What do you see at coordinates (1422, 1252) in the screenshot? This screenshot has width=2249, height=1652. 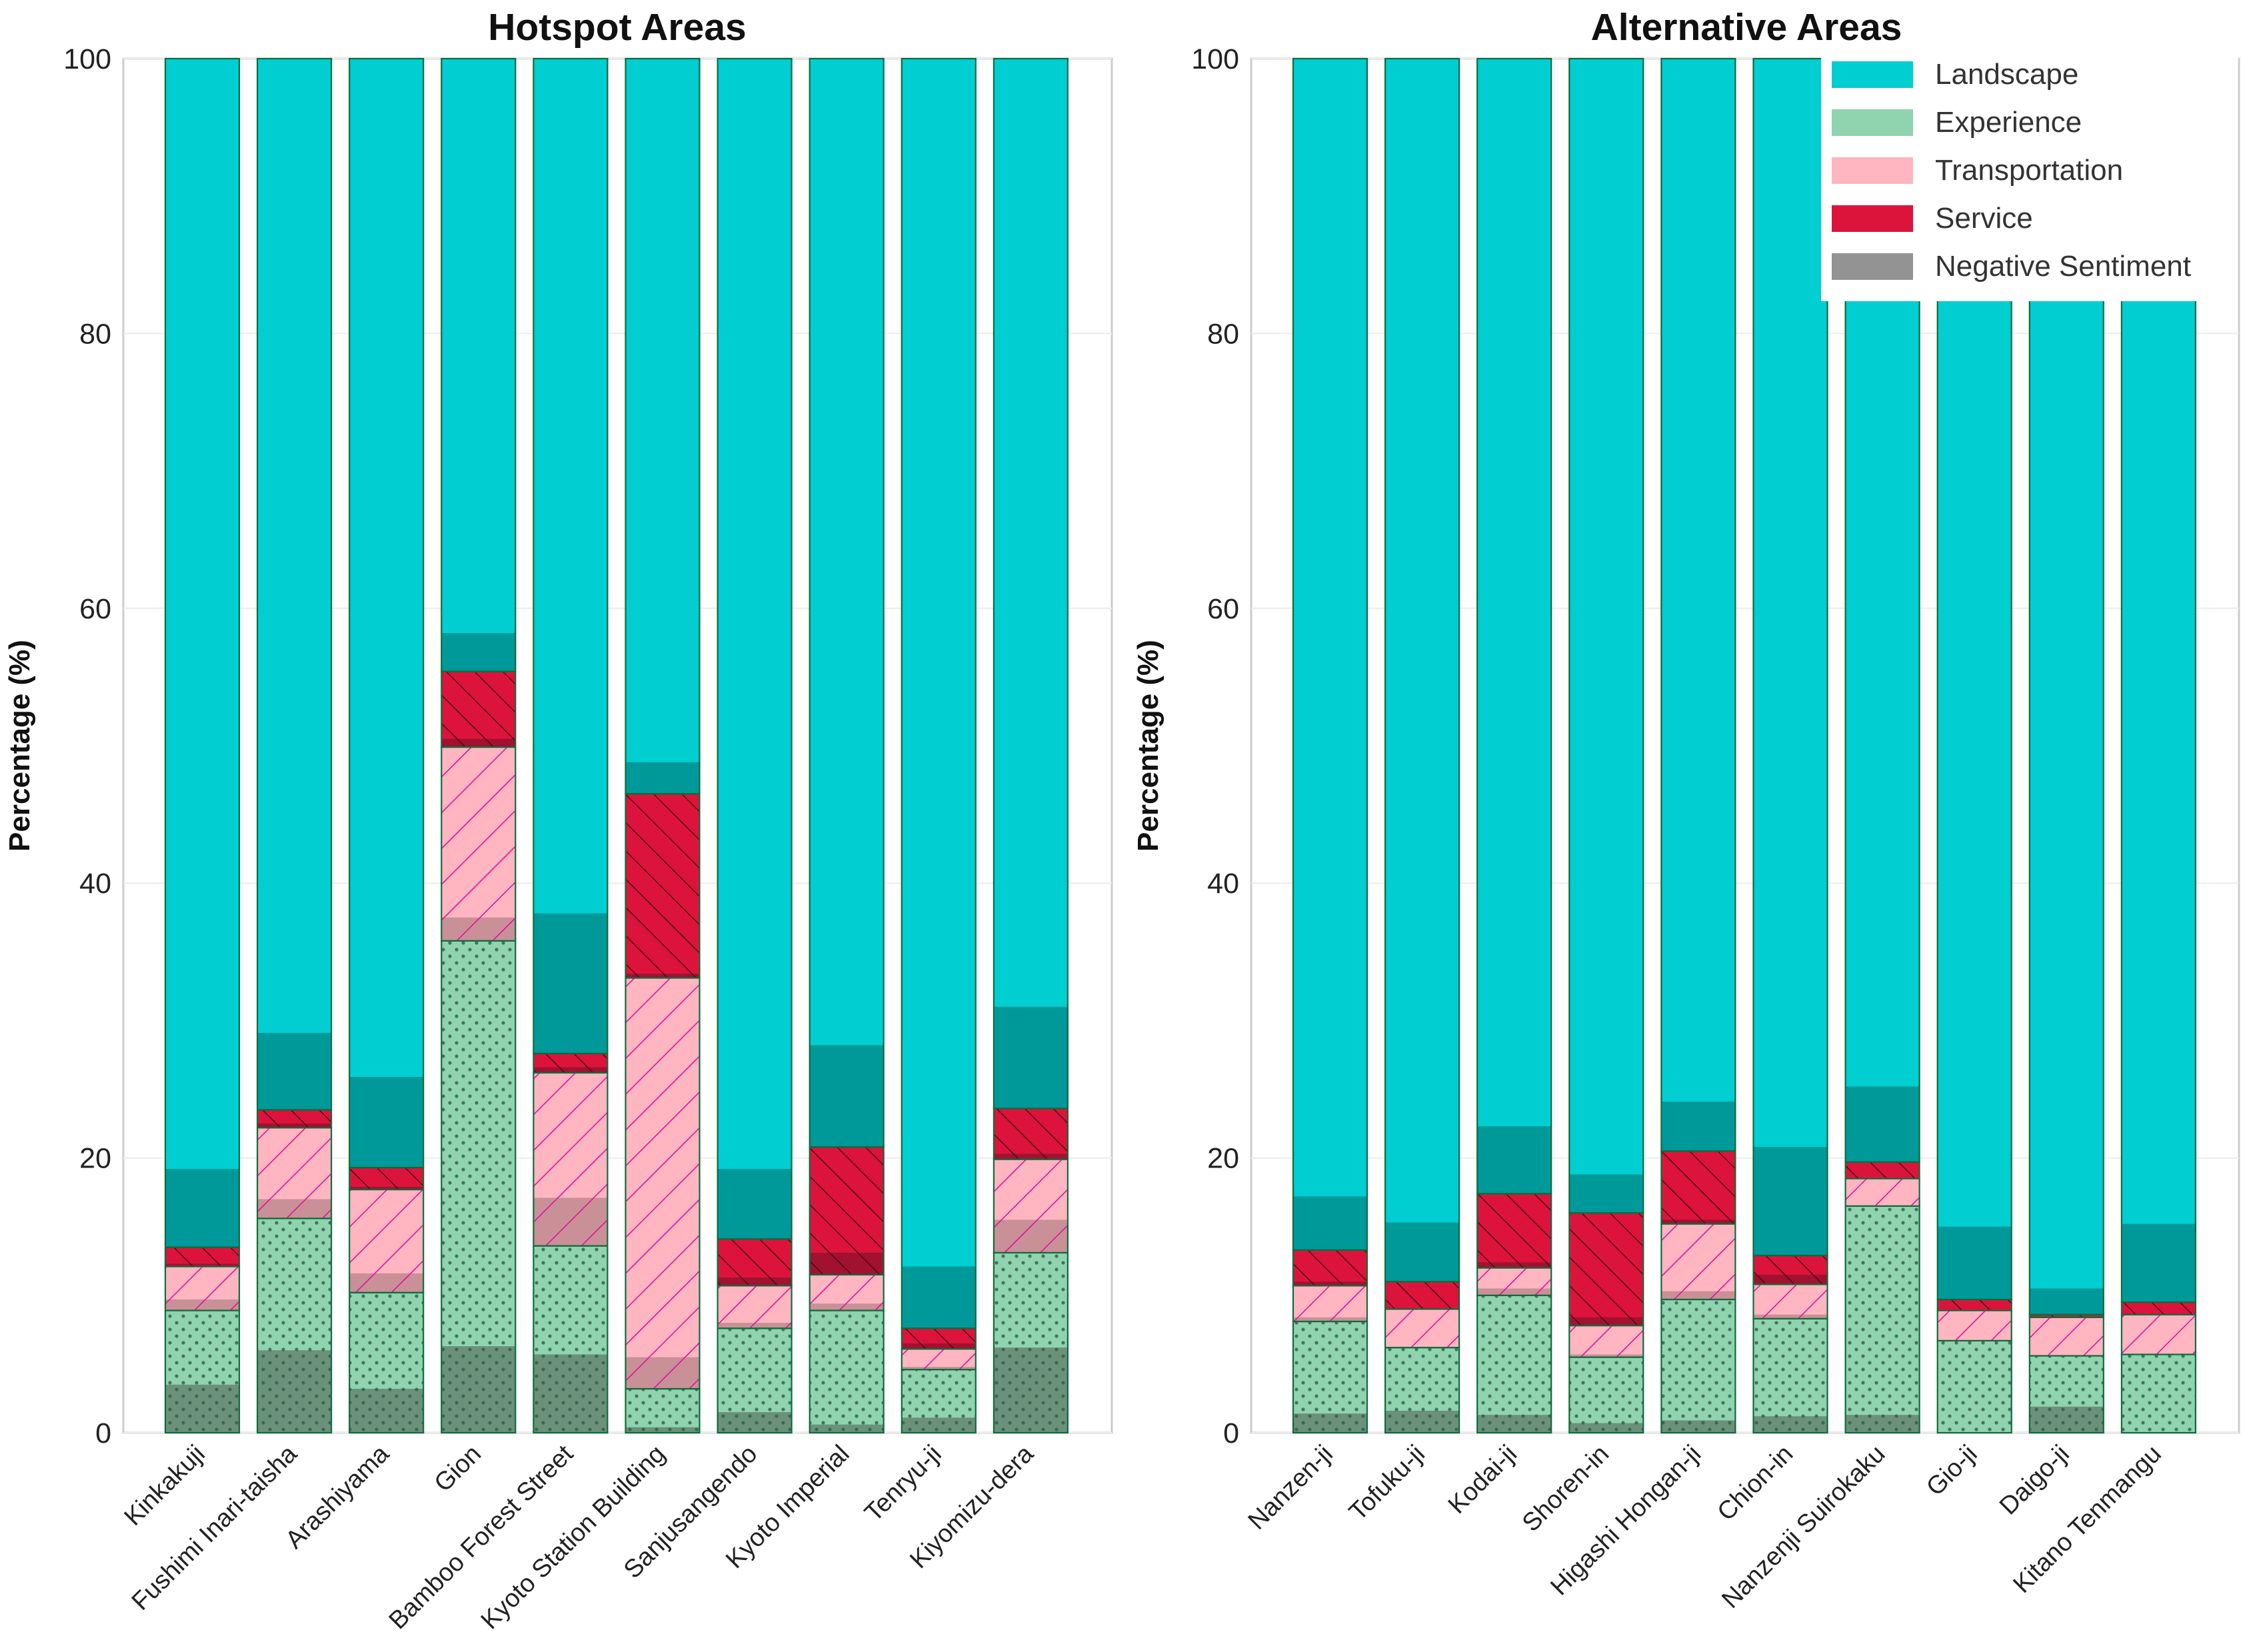 I see `bar-landscape-tofuku-ji-negative` at bounding box center [1422, 1252].